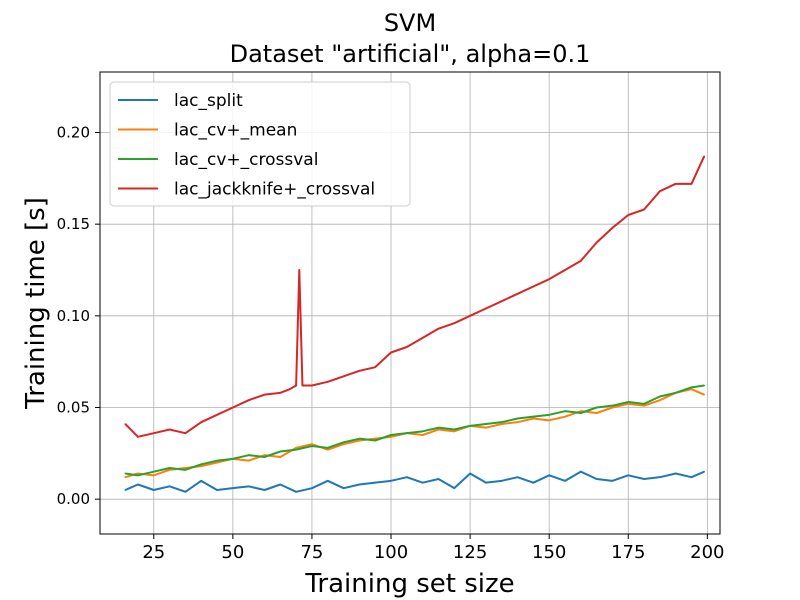 The height and width of the screenshot is (600, 800). Describe the element at coordinates (73, 408) in the screenshot. I see `y-tick-label: 0.05` at that location.